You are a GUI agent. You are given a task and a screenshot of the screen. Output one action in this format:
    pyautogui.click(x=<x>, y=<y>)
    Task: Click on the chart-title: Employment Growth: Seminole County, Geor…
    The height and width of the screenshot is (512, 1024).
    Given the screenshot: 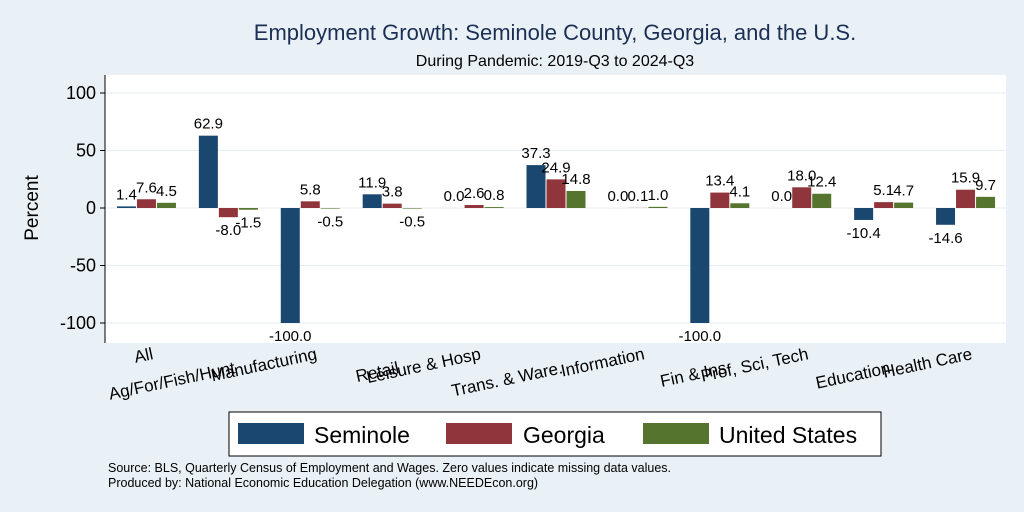 What is the action you would take?
    pyautogui.click(x=555, y=32)
    